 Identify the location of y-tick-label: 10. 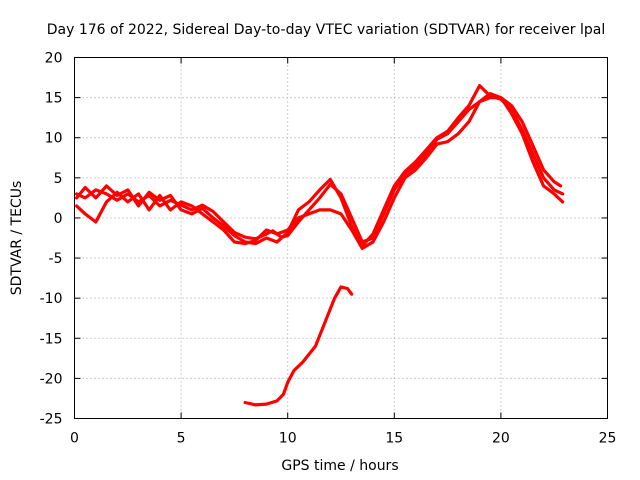
(54, 139).